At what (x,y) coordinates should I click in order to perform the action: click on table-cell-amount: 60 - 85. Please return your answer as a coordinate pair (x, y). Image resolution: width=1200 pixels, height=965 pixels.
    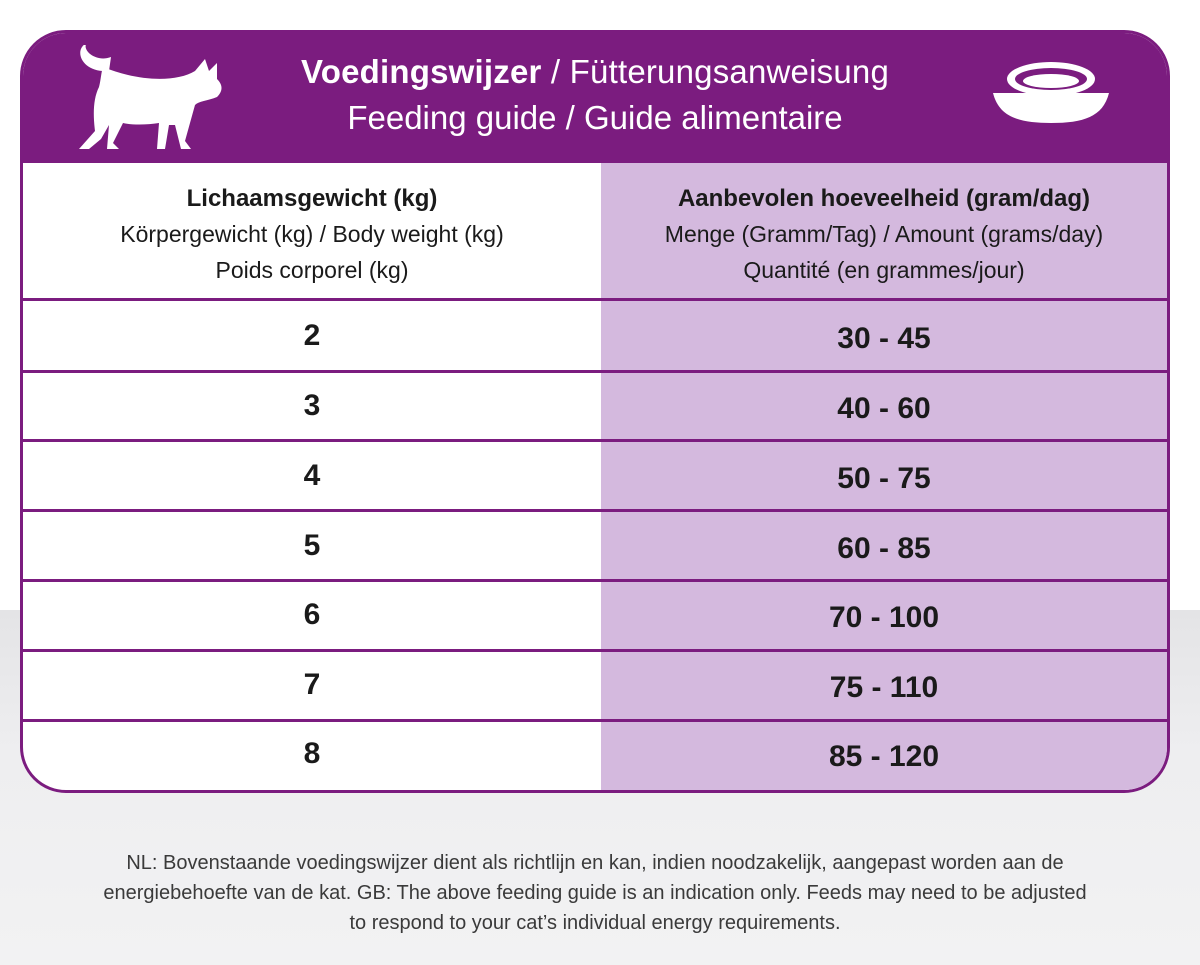
    Looking at the image, I should click on (884, 548).